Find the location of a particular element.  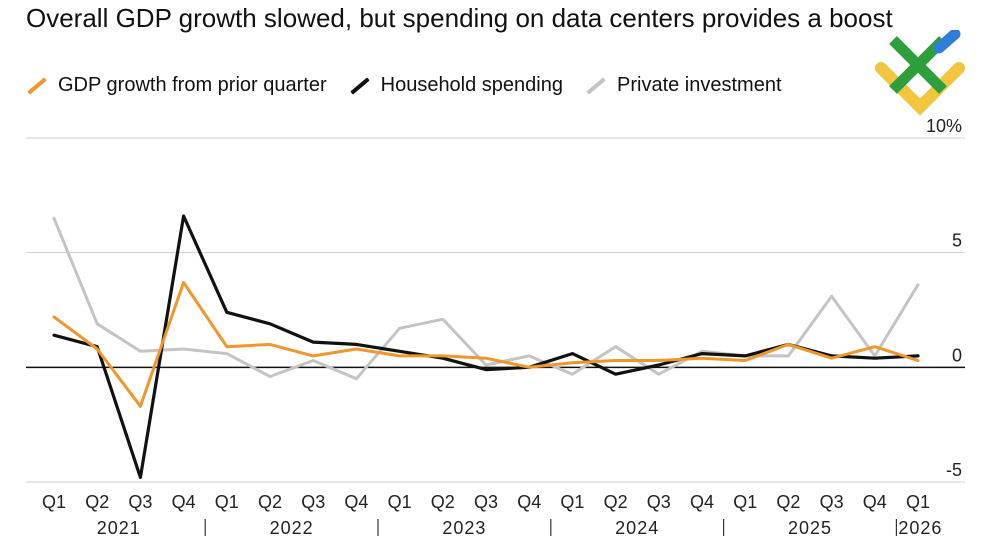

y-tick-label: 0 is located at coordinates (957, 355).